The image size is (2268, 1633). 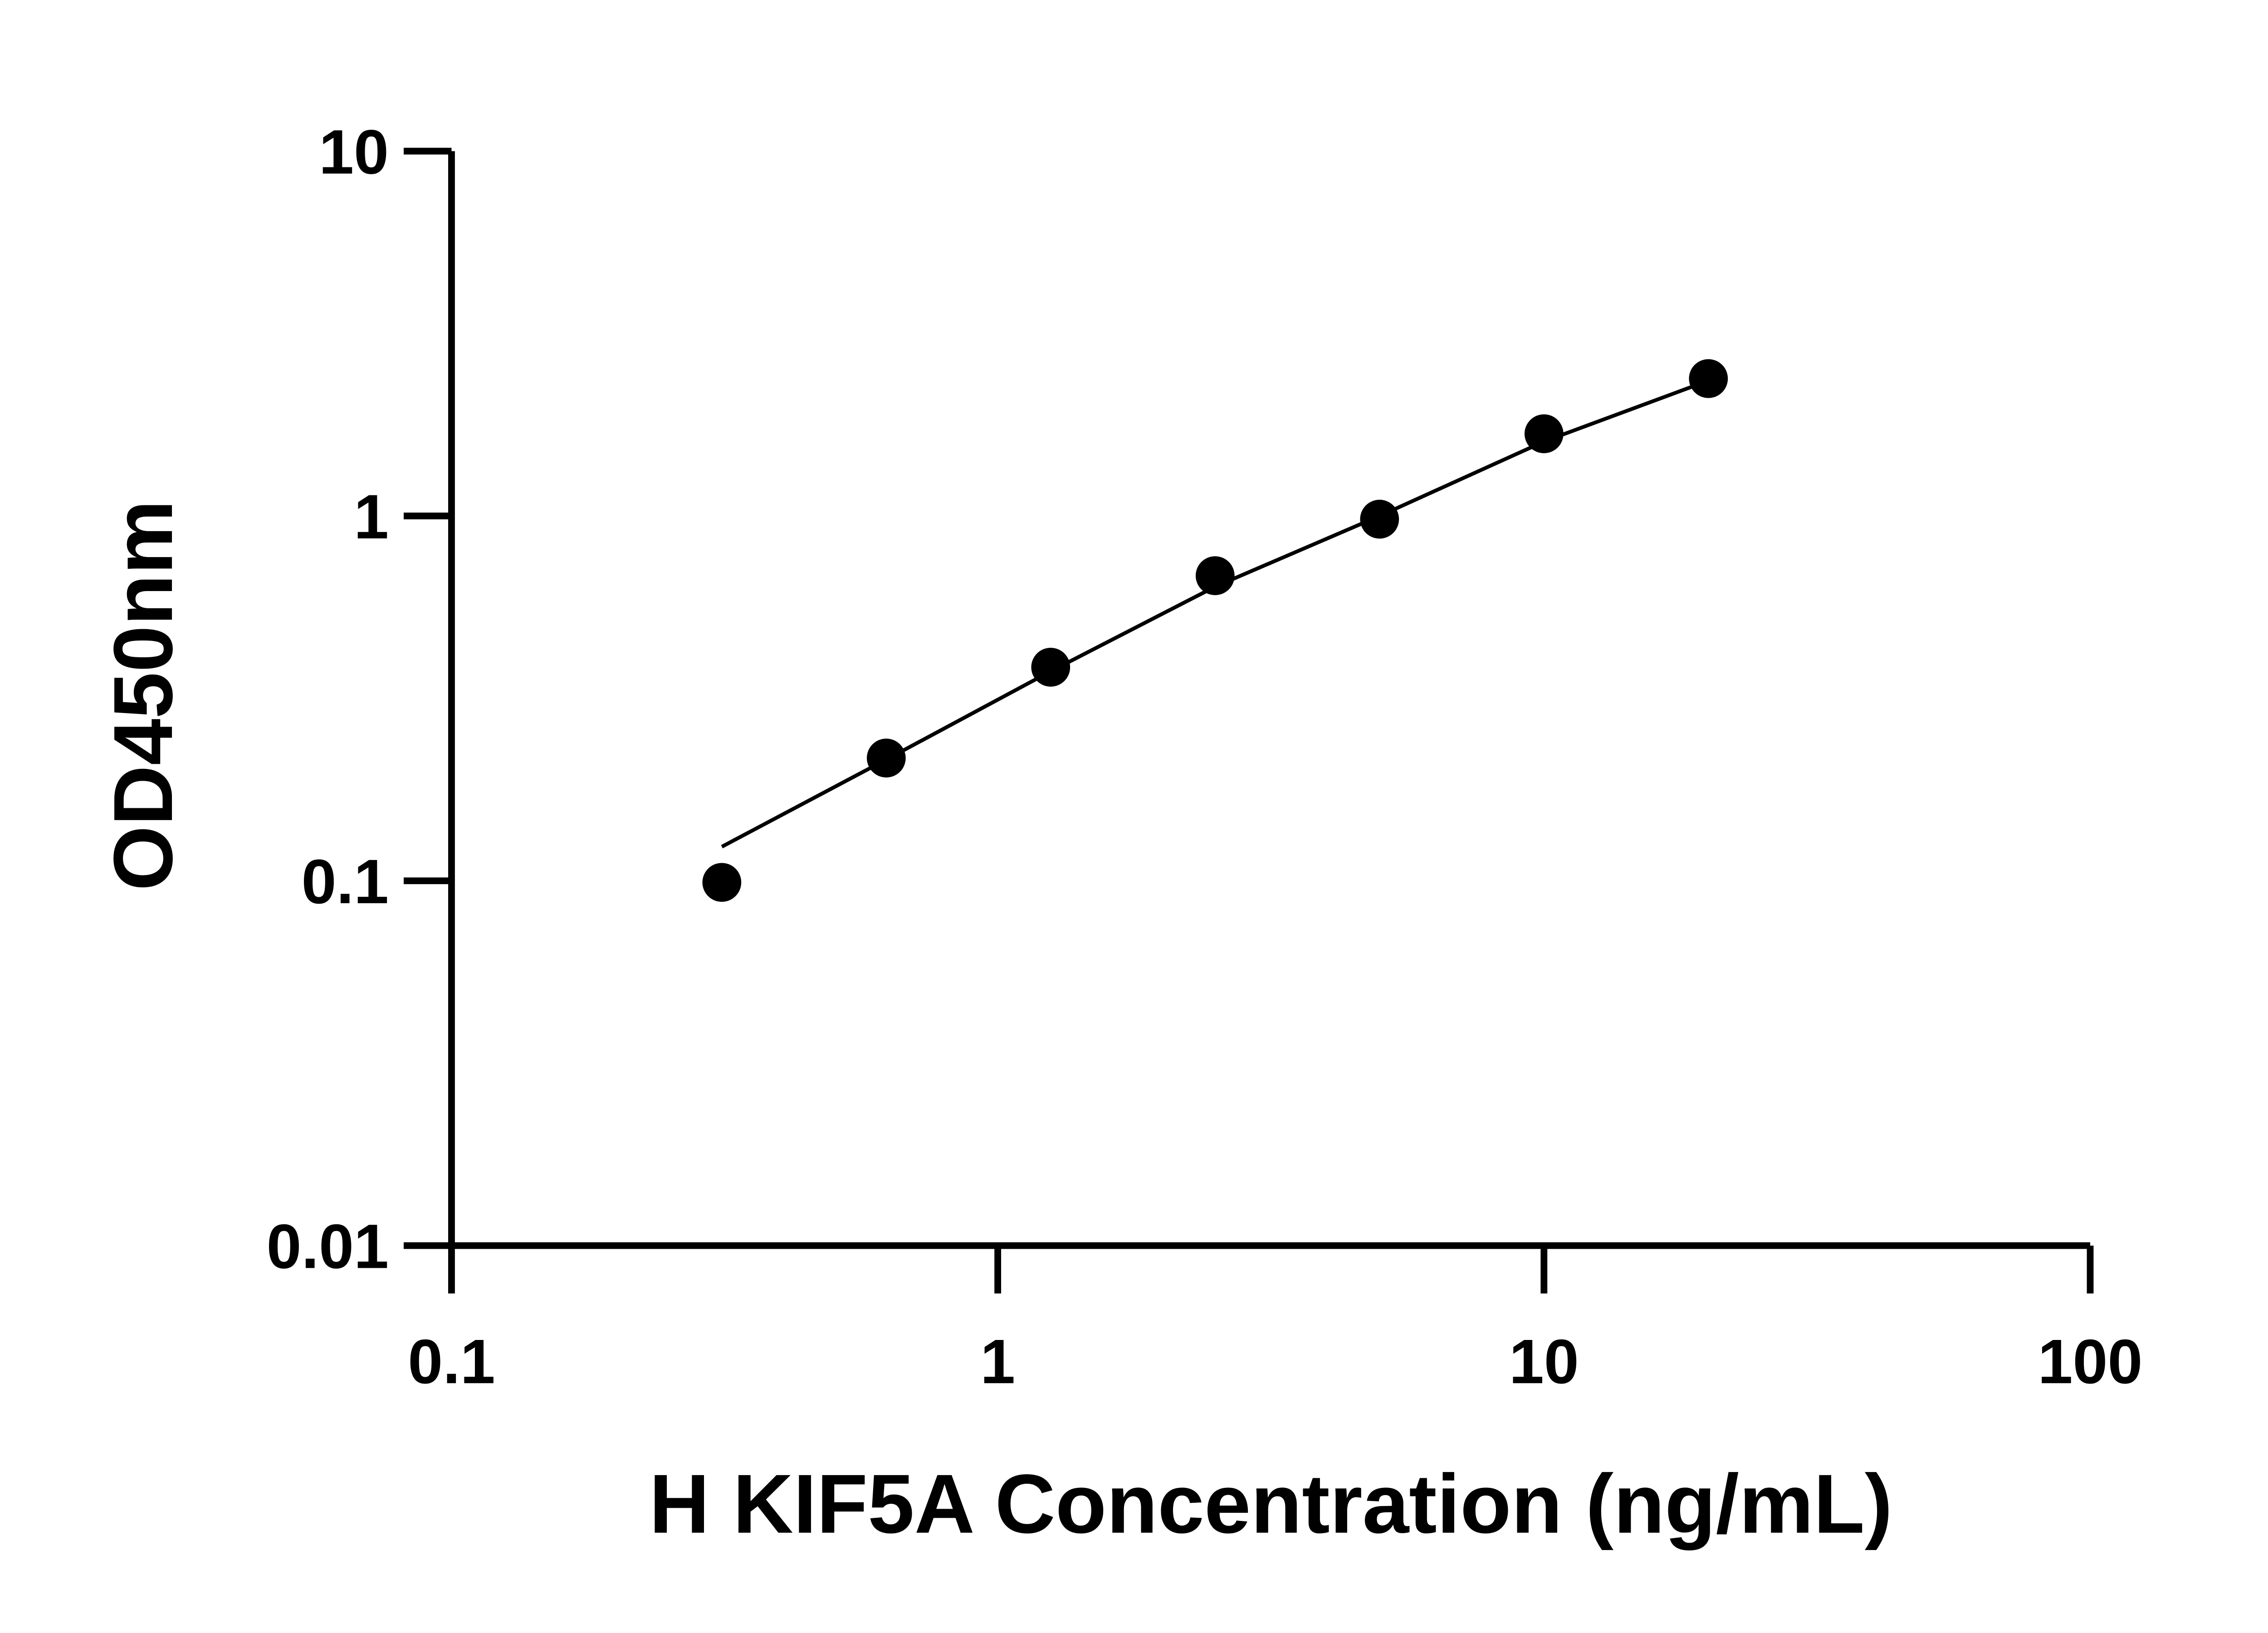 What do you see at coordinates (372, 517) in the screenshot?
I see `y-tick-label: 1` at bounding box center [372, 517].